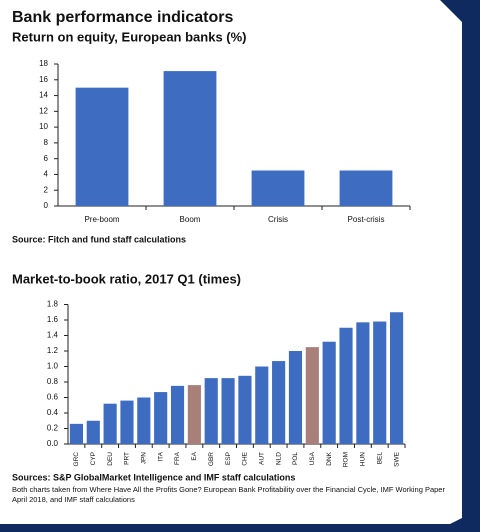  Describe the element at coordinates (101, 219) in the screenshot. I see `x-tick-label: Pre-boom` at that location.